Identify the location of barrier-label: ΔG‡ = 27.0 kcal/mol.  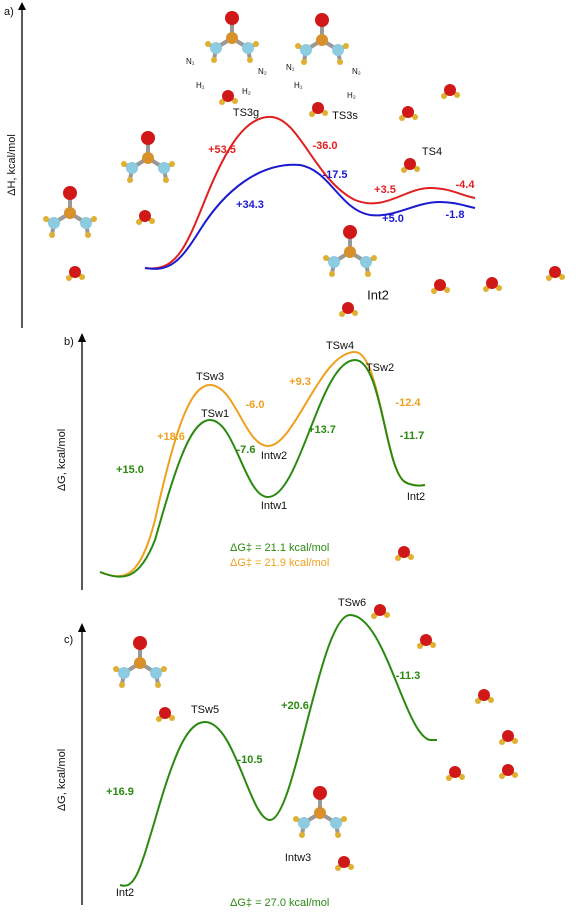
(279, 903).